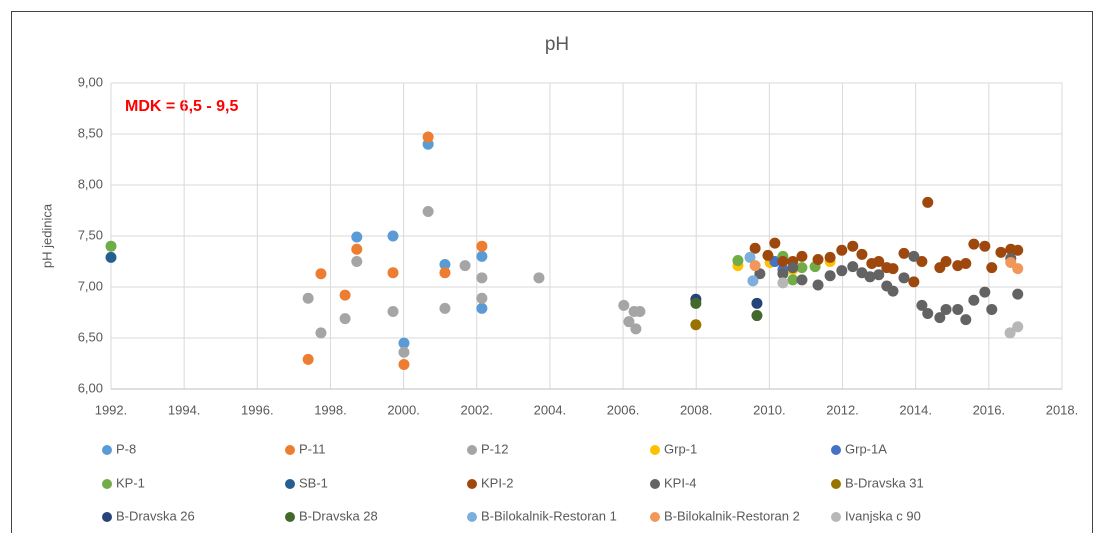 This screenshot has height=533, width=1096. Describe the element at coordinates (732, 515) in the screenshot. I see `legend-label: B-Bilokalnik-Restoran 2` at that location.